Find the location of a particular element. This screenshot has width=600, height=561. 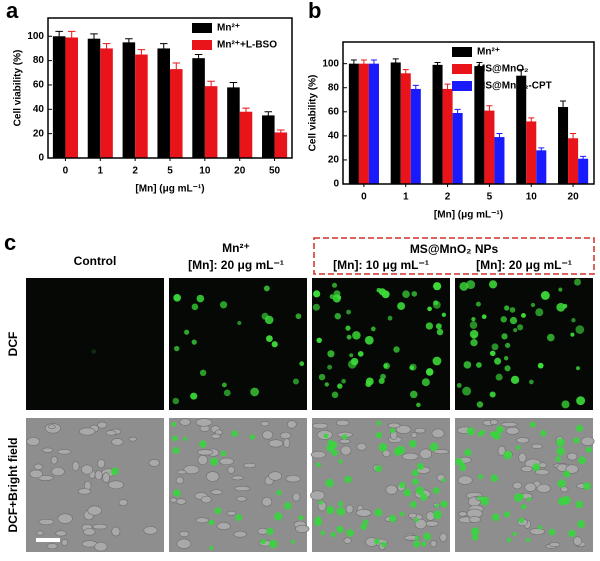

x-tick-label: 1 is located at coordinates (406, 197).